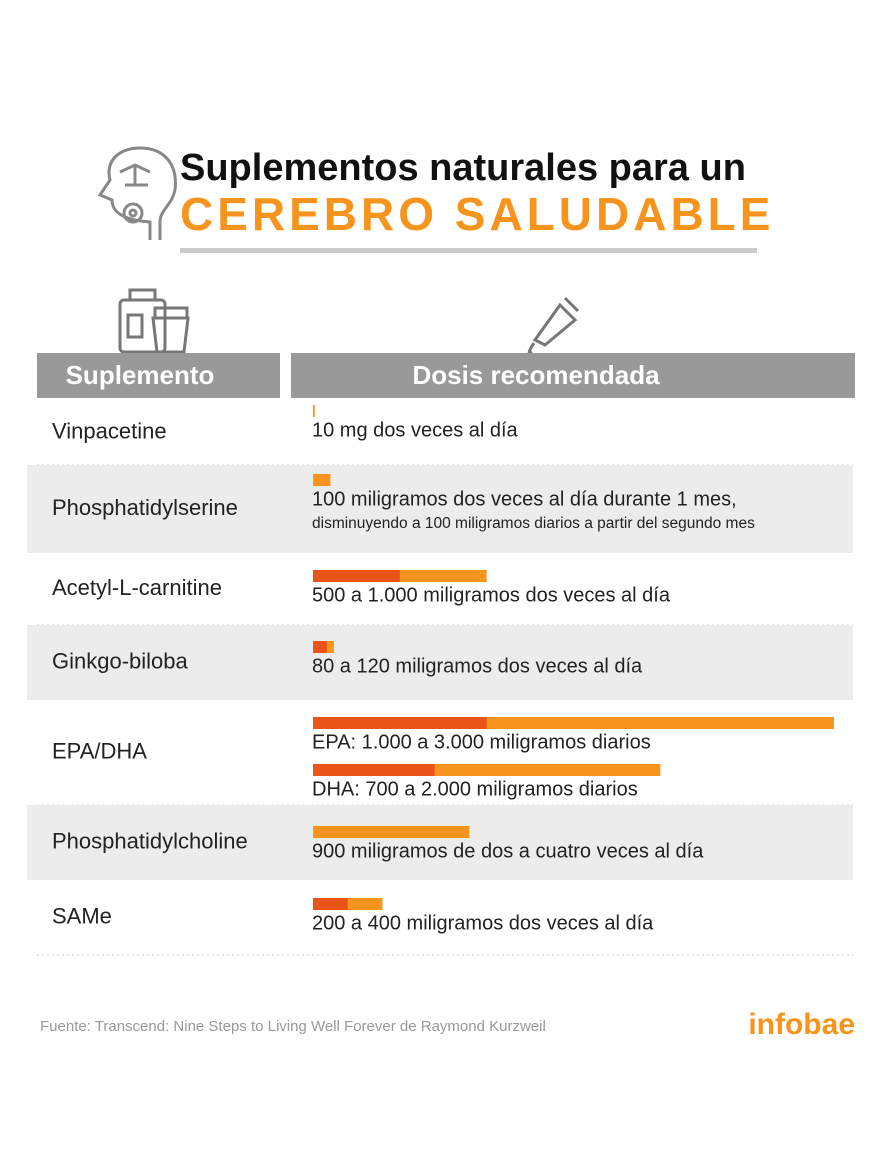 This screenshot has height=1173, width=880. What do you see at coordinates (99, 750) in the screenshot?
I see `supplement-name: EPA/DHA` at bounding box center [99, 750].